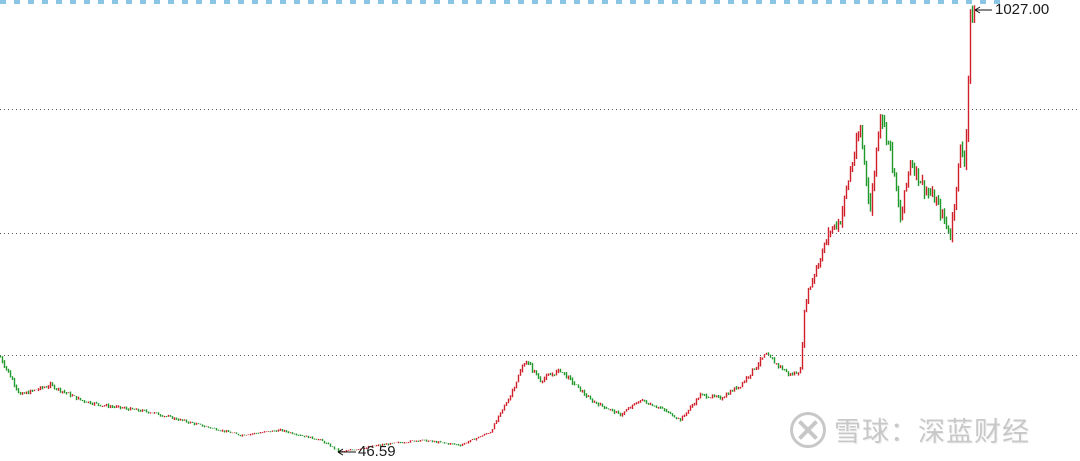 The image size is (1080, 461). I want to click on xueqiu-logo-icon, so click(808, 429).